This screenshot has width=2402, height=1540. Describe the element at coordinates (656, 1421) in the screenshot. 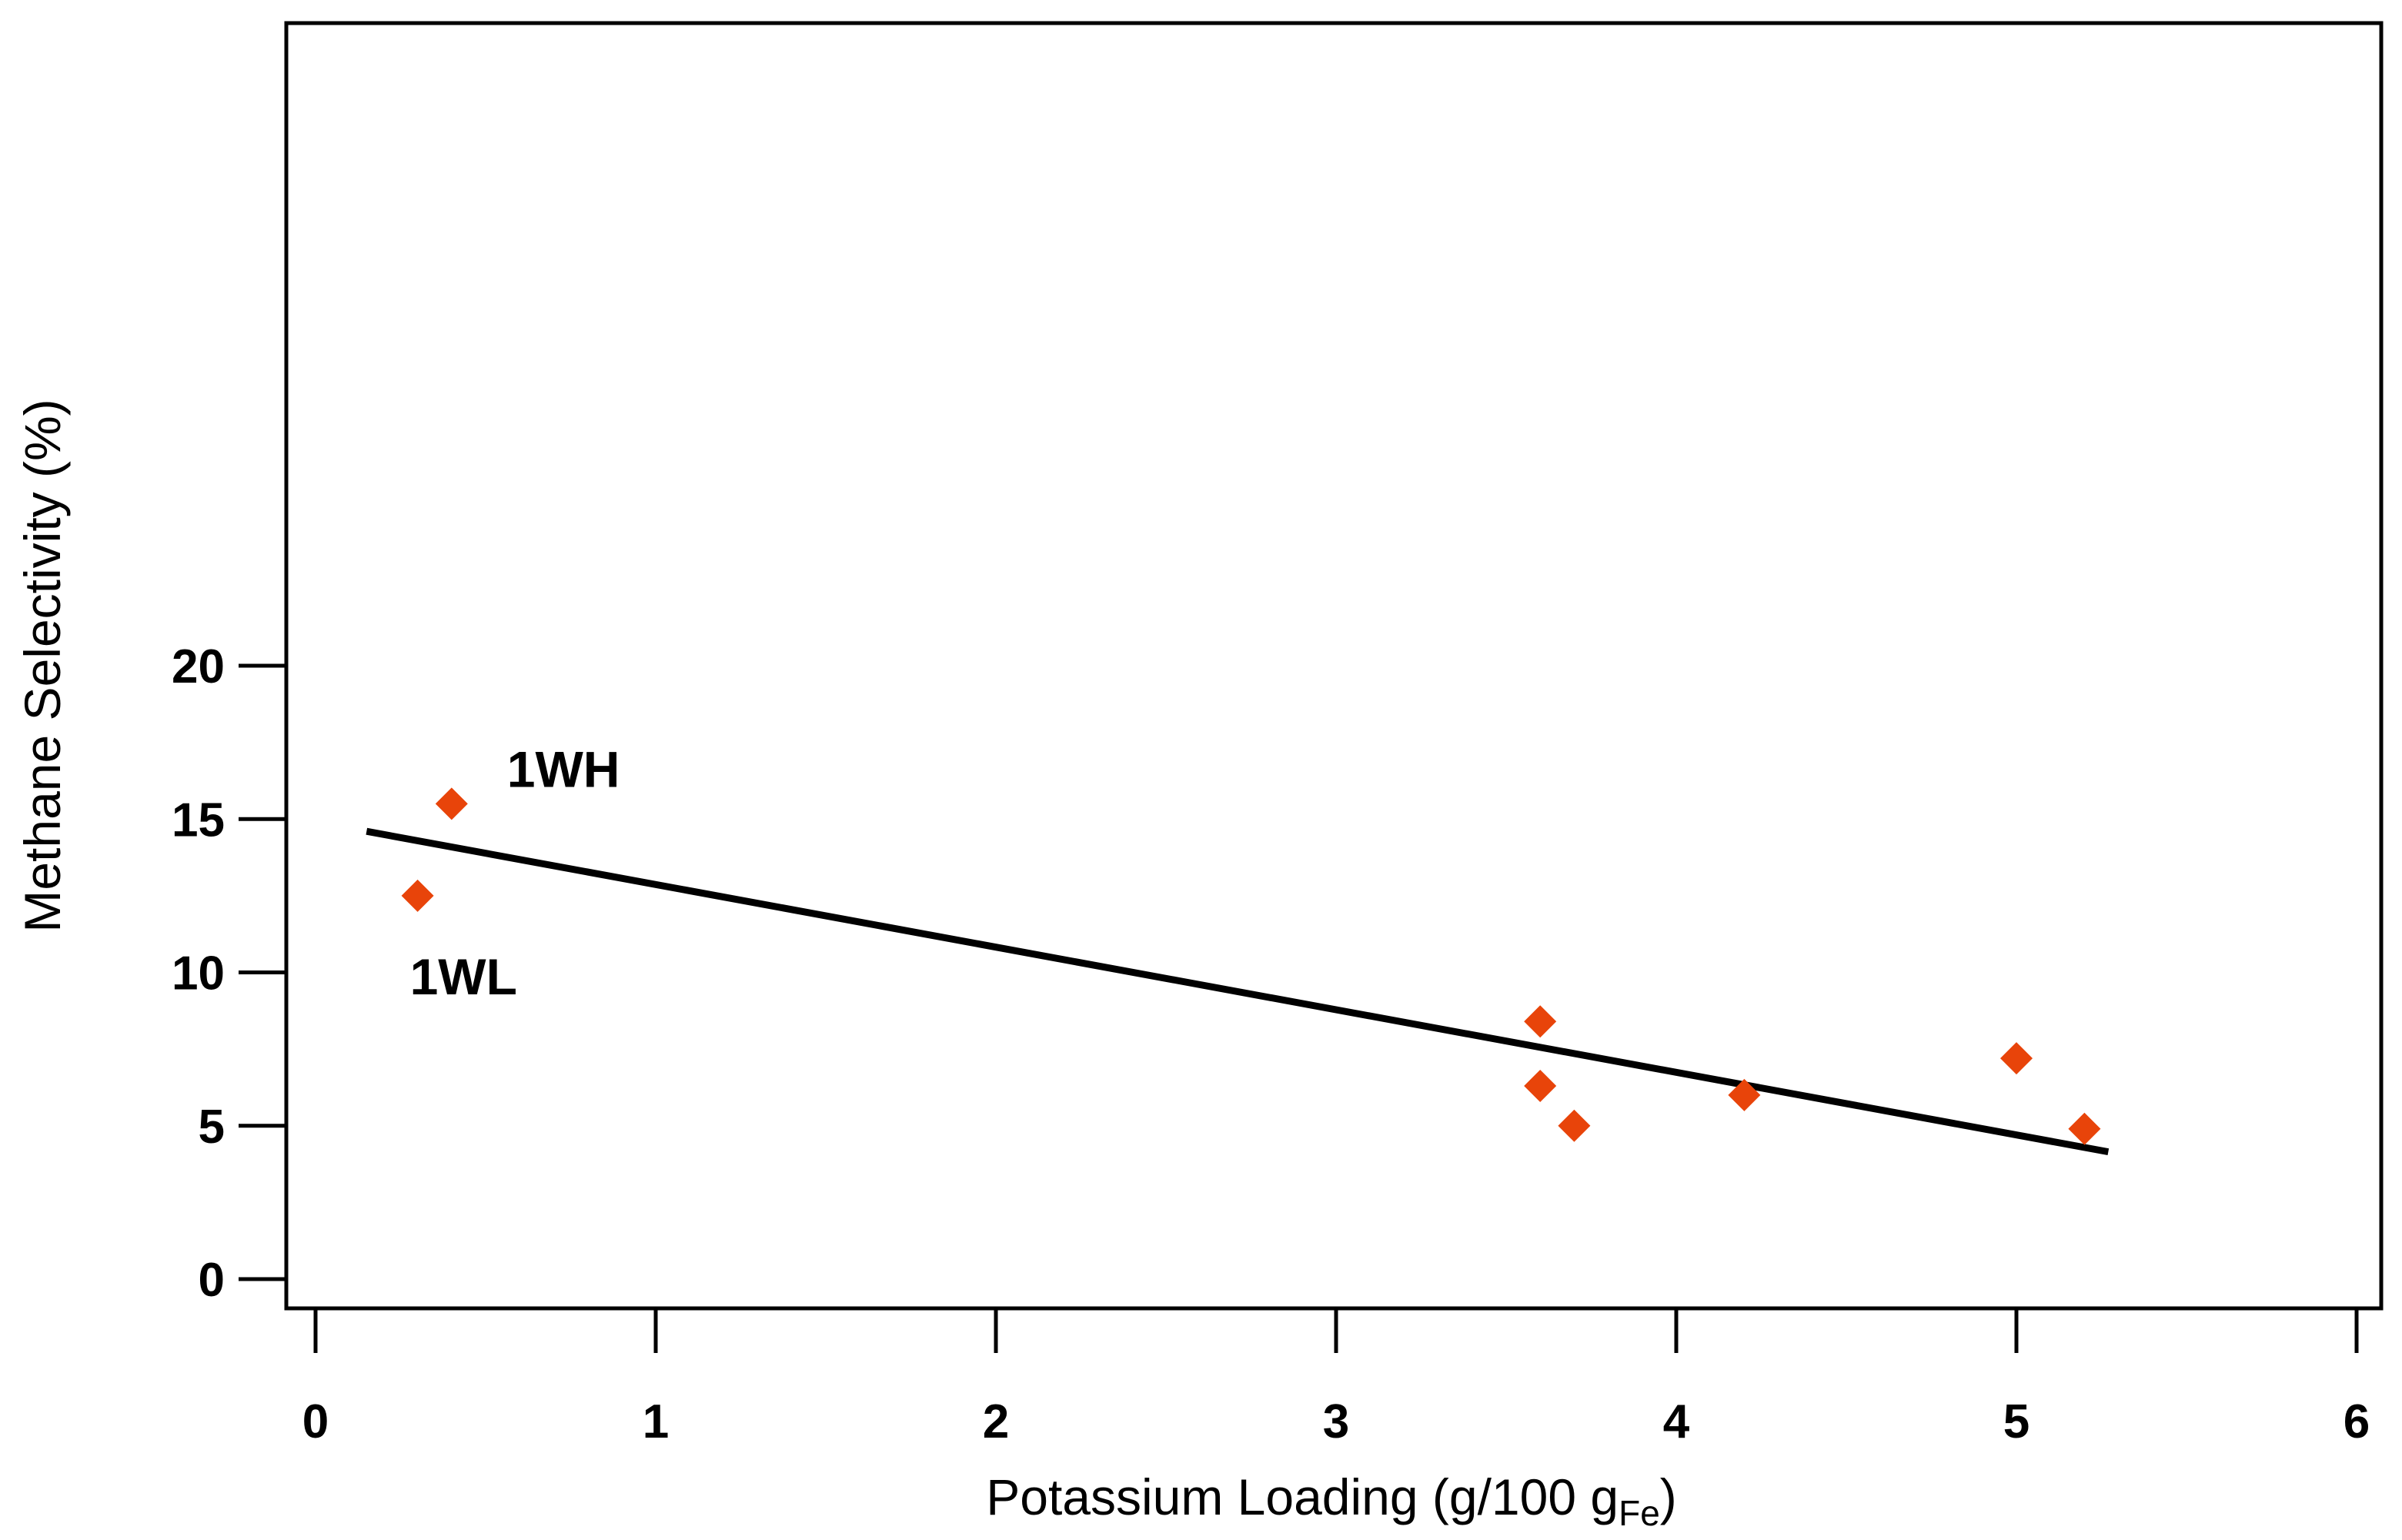

I see `x-tick-label: 1` at that location.